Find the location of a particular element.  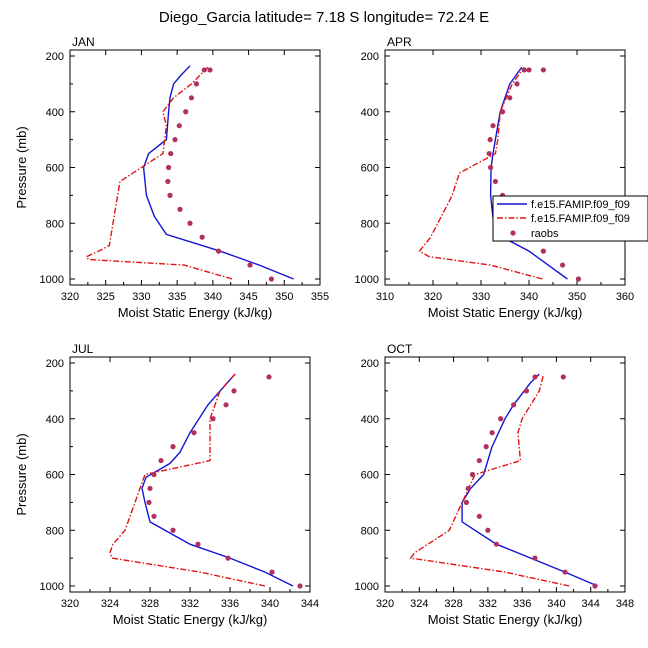

panel-label: APR is located at coordinates (399, 42).